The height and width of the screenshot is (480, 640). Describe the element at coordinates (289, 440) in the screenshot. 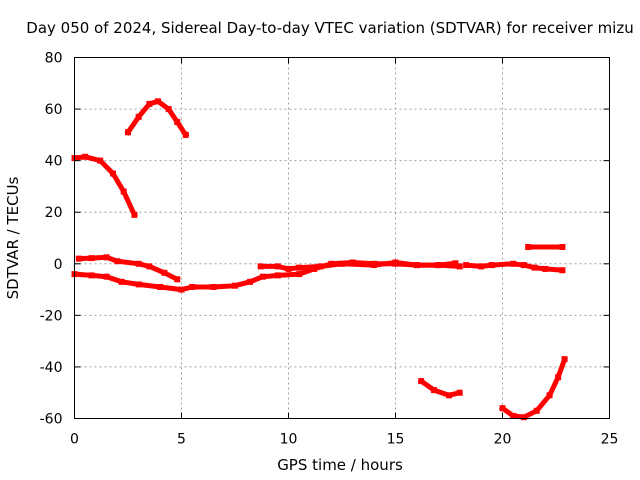

I see `x-tick-label: 10` at that location.